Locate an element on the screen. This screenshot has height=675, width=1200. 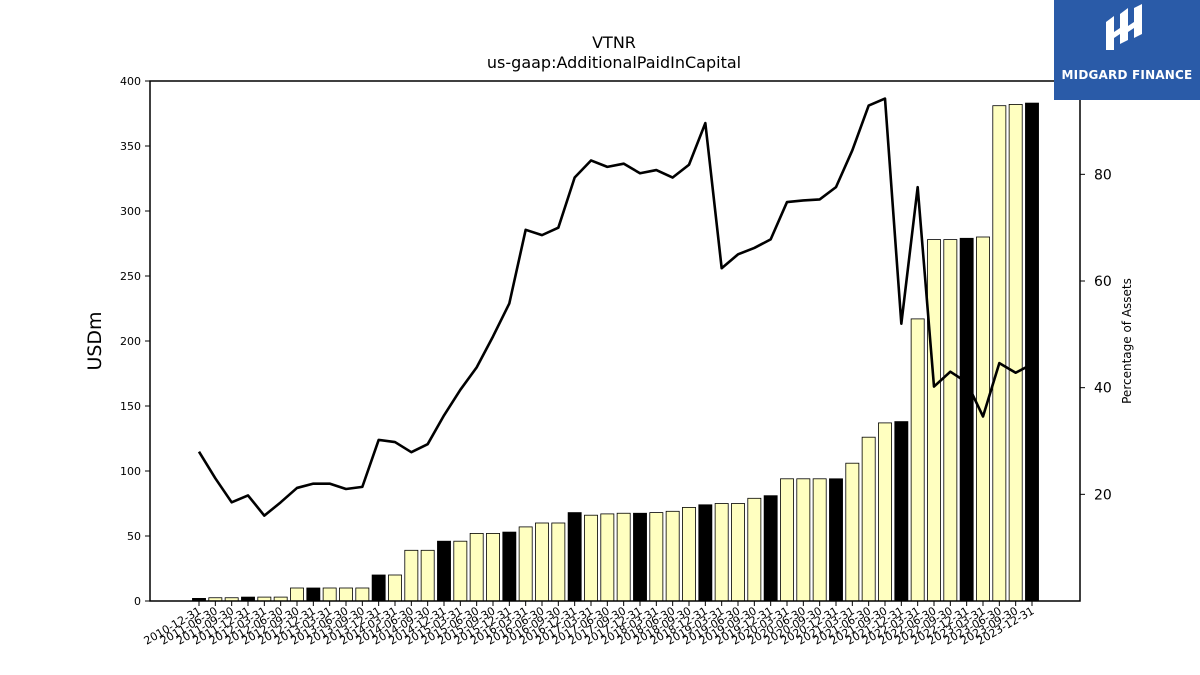
y2-tick-label: 20 is located at coordinates (1103, 495).